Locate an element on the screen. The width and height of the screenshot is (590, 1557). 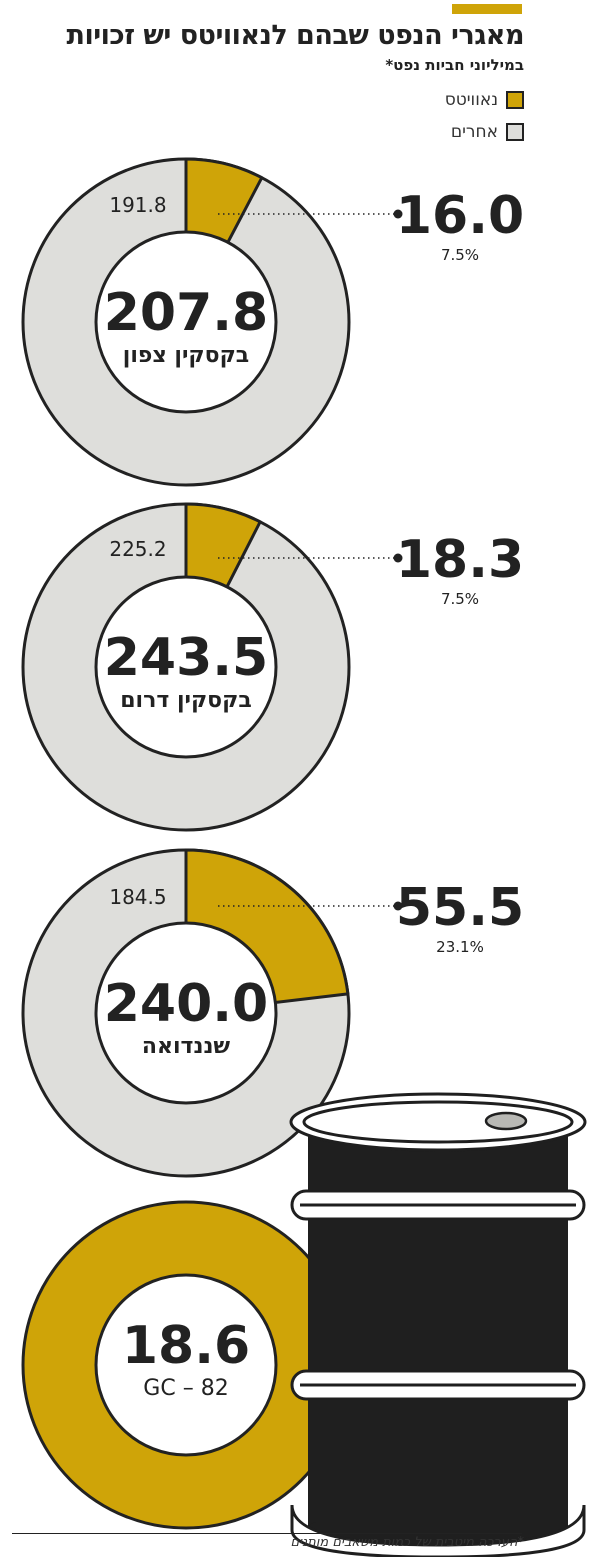
navitas-percent-2: 7.5% is located at coordinates (460, 599).